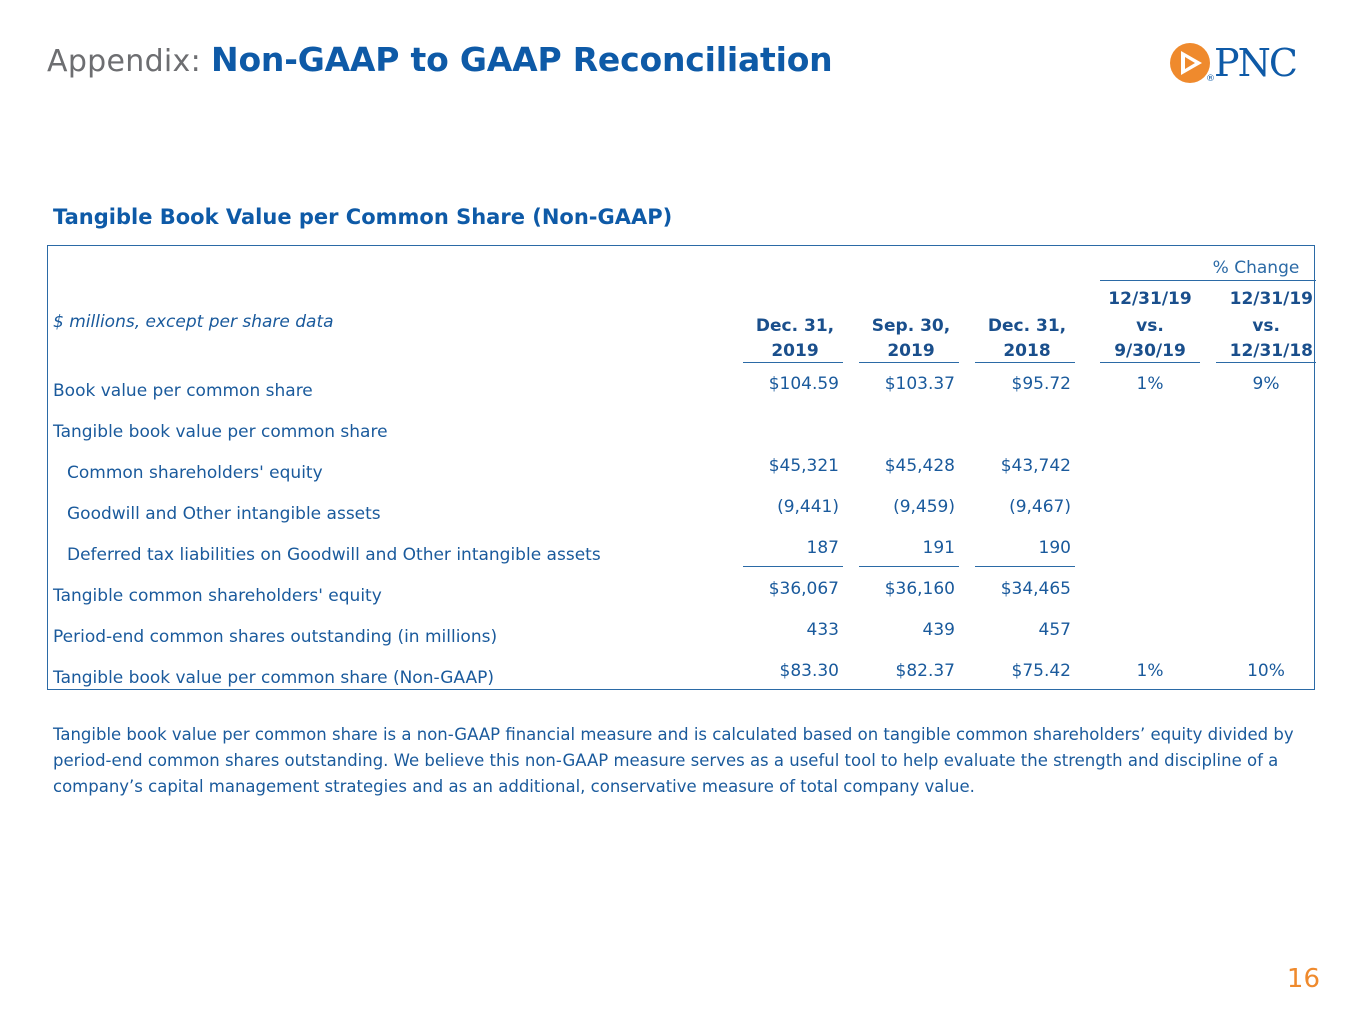  Describe the element at coordinates (1210, 79) in the screenshot. I see `logo-registered-mark: ®` at that location.